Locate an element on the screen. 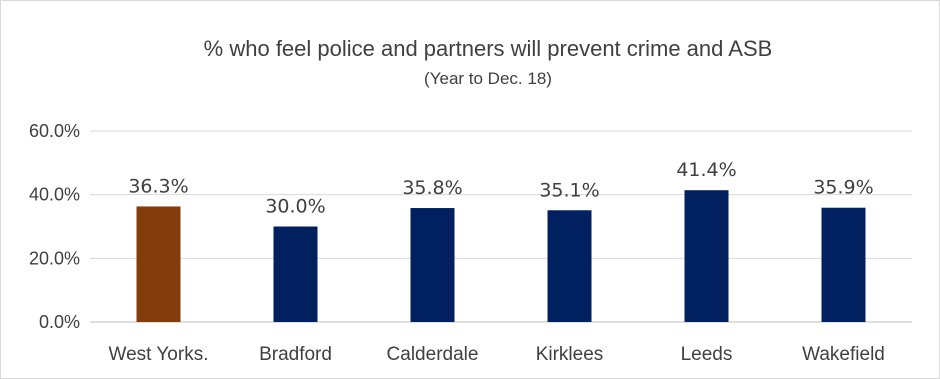 The width and height of the screenshot is (940, 379). bar-bradford is located at coordinates (296, 275).